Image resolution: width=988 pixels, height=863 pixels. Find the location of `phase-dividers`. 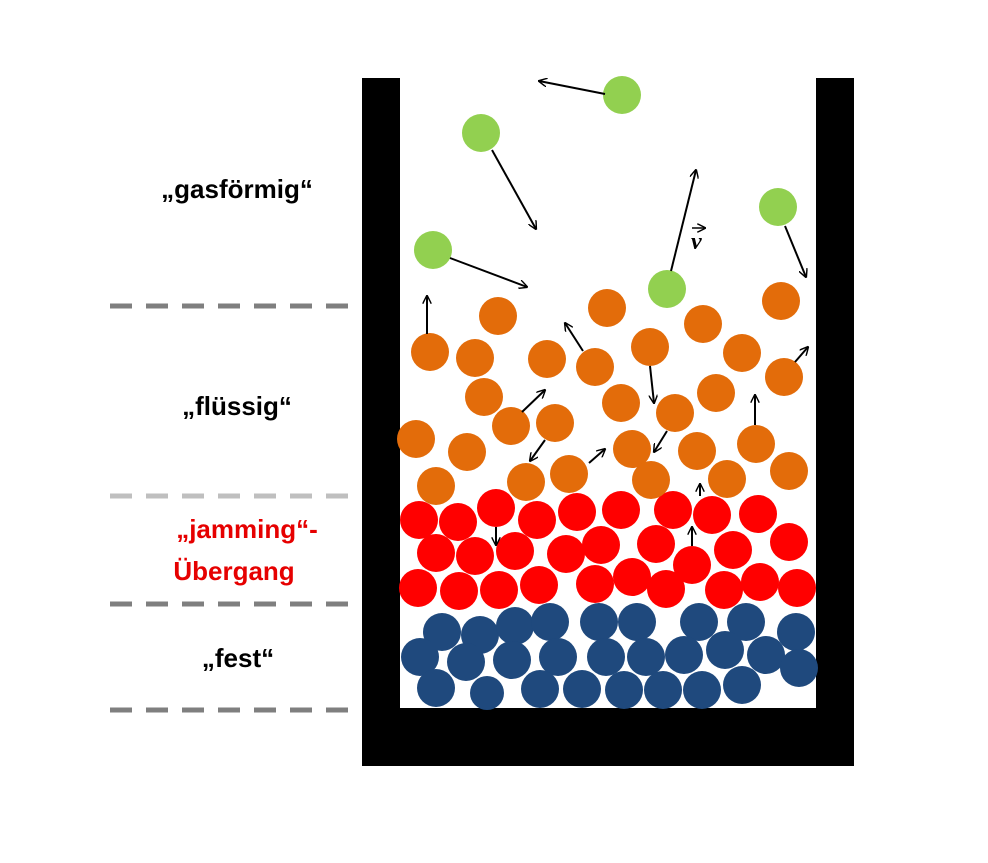

phase-dividers is located at coordinates (236, 508).